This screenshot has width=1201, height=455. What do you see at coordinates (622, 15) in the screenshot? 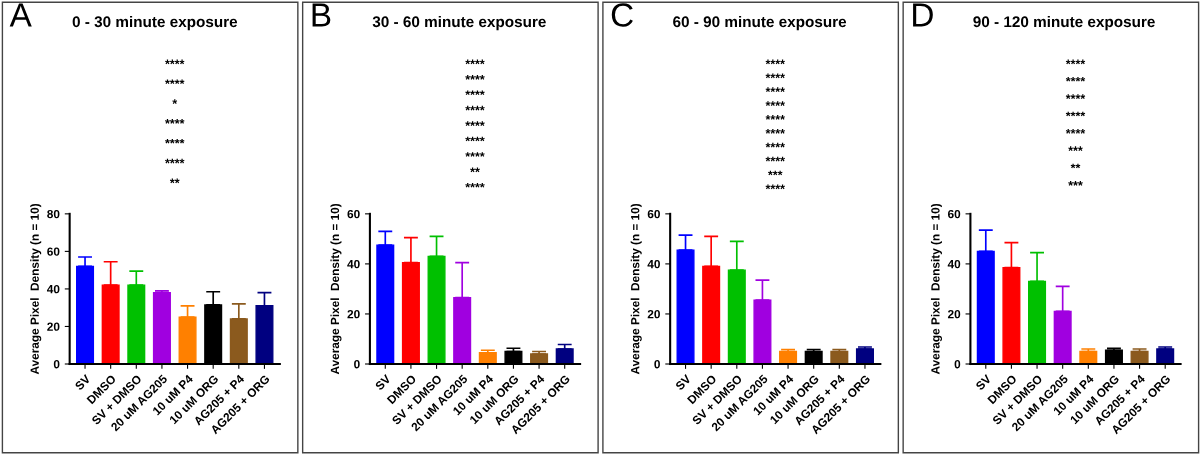
I see `text: C` at bounding box center [622, 15].